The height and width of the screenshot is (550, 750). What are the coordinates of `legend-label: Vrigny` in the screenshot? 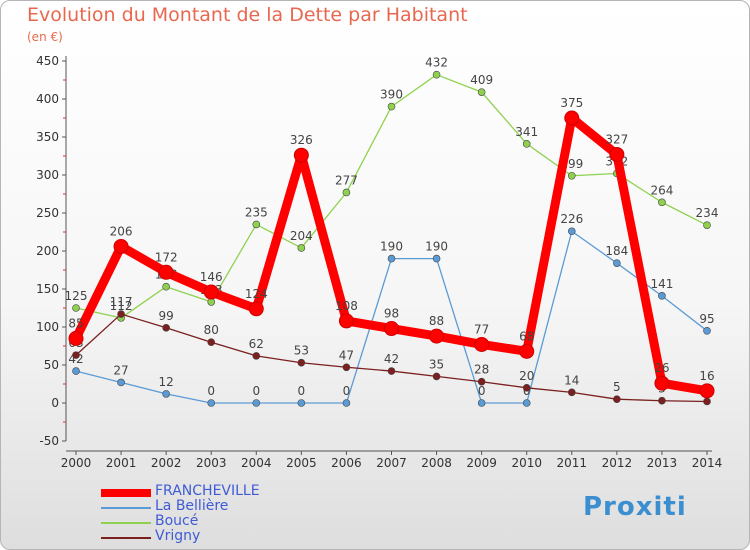 It's located at (178, 536).